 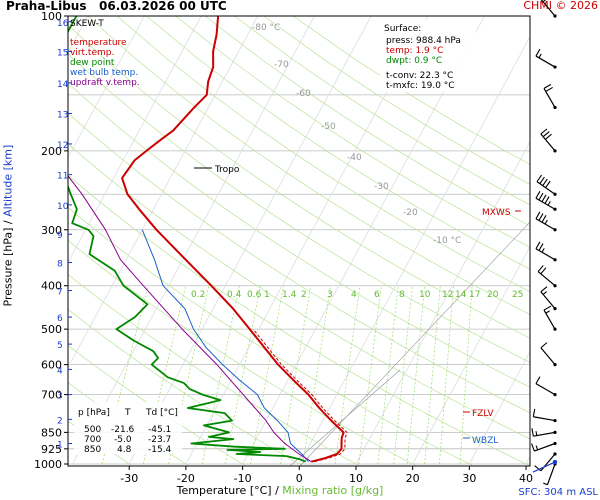 I want to click on mixing-ratio-label: 1.4, so click(x=289, y=295).